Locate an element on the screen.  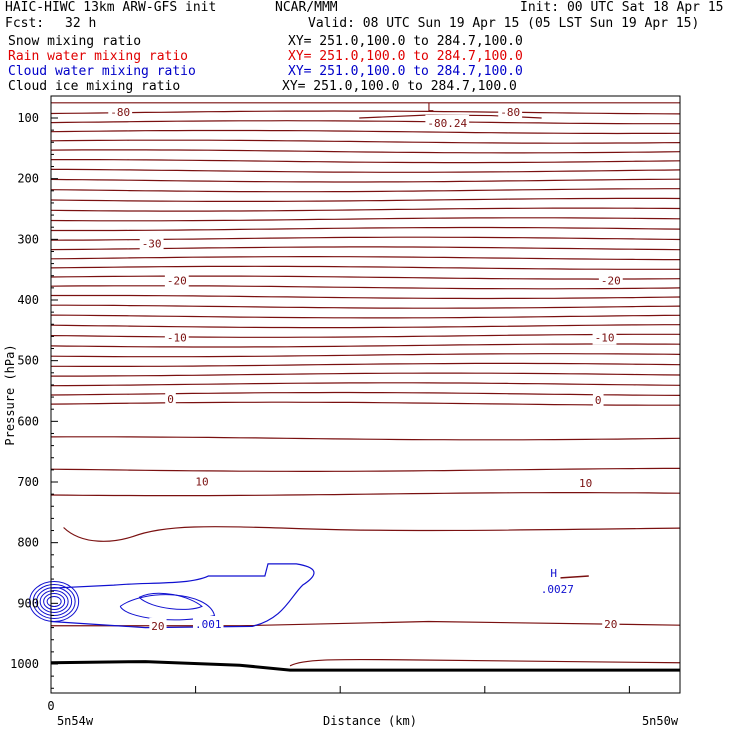
model-title: HAIC-HIWC 13km ARW-GFS init is located at coordinates (111, 7).